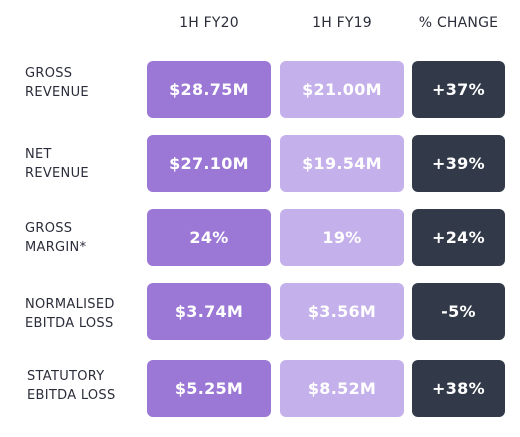 The width and height of the screenshot is (520, 437). I want to click on gross-revenue-change-cell: +37%, so click(458, 89).